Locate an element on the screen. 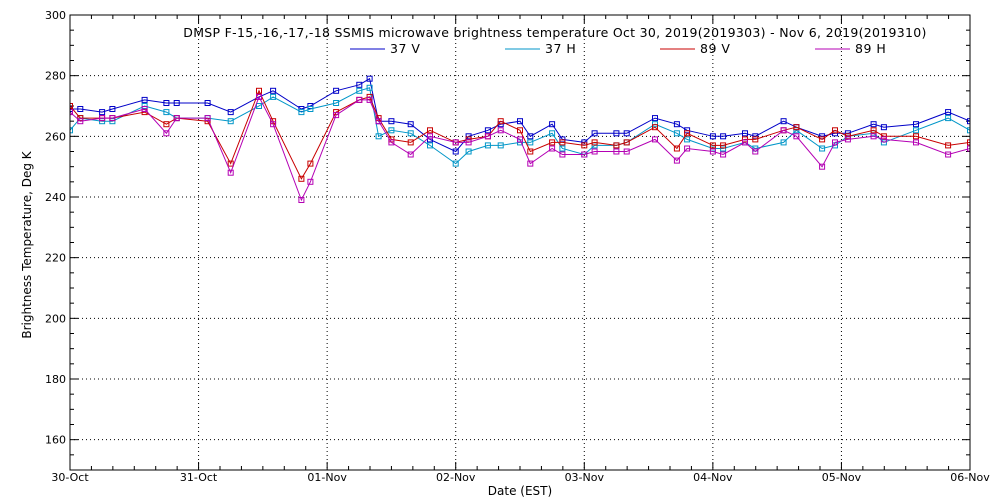 The image size is (1000, 500). y-tick-label: 180 is located at coordinates (55, 379).